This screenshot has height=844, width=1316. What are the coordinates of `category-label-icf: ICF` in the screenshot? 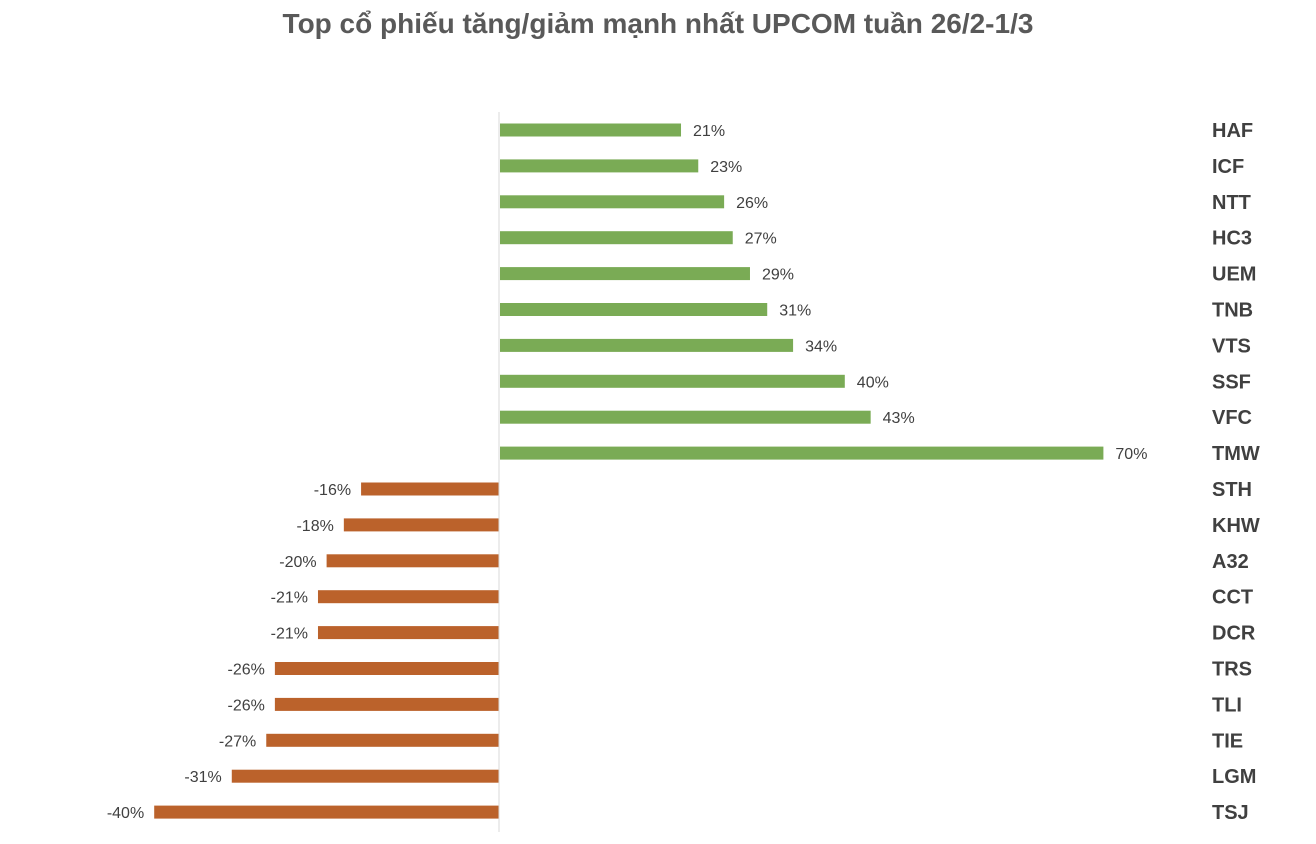 It's located at (1228, 167).